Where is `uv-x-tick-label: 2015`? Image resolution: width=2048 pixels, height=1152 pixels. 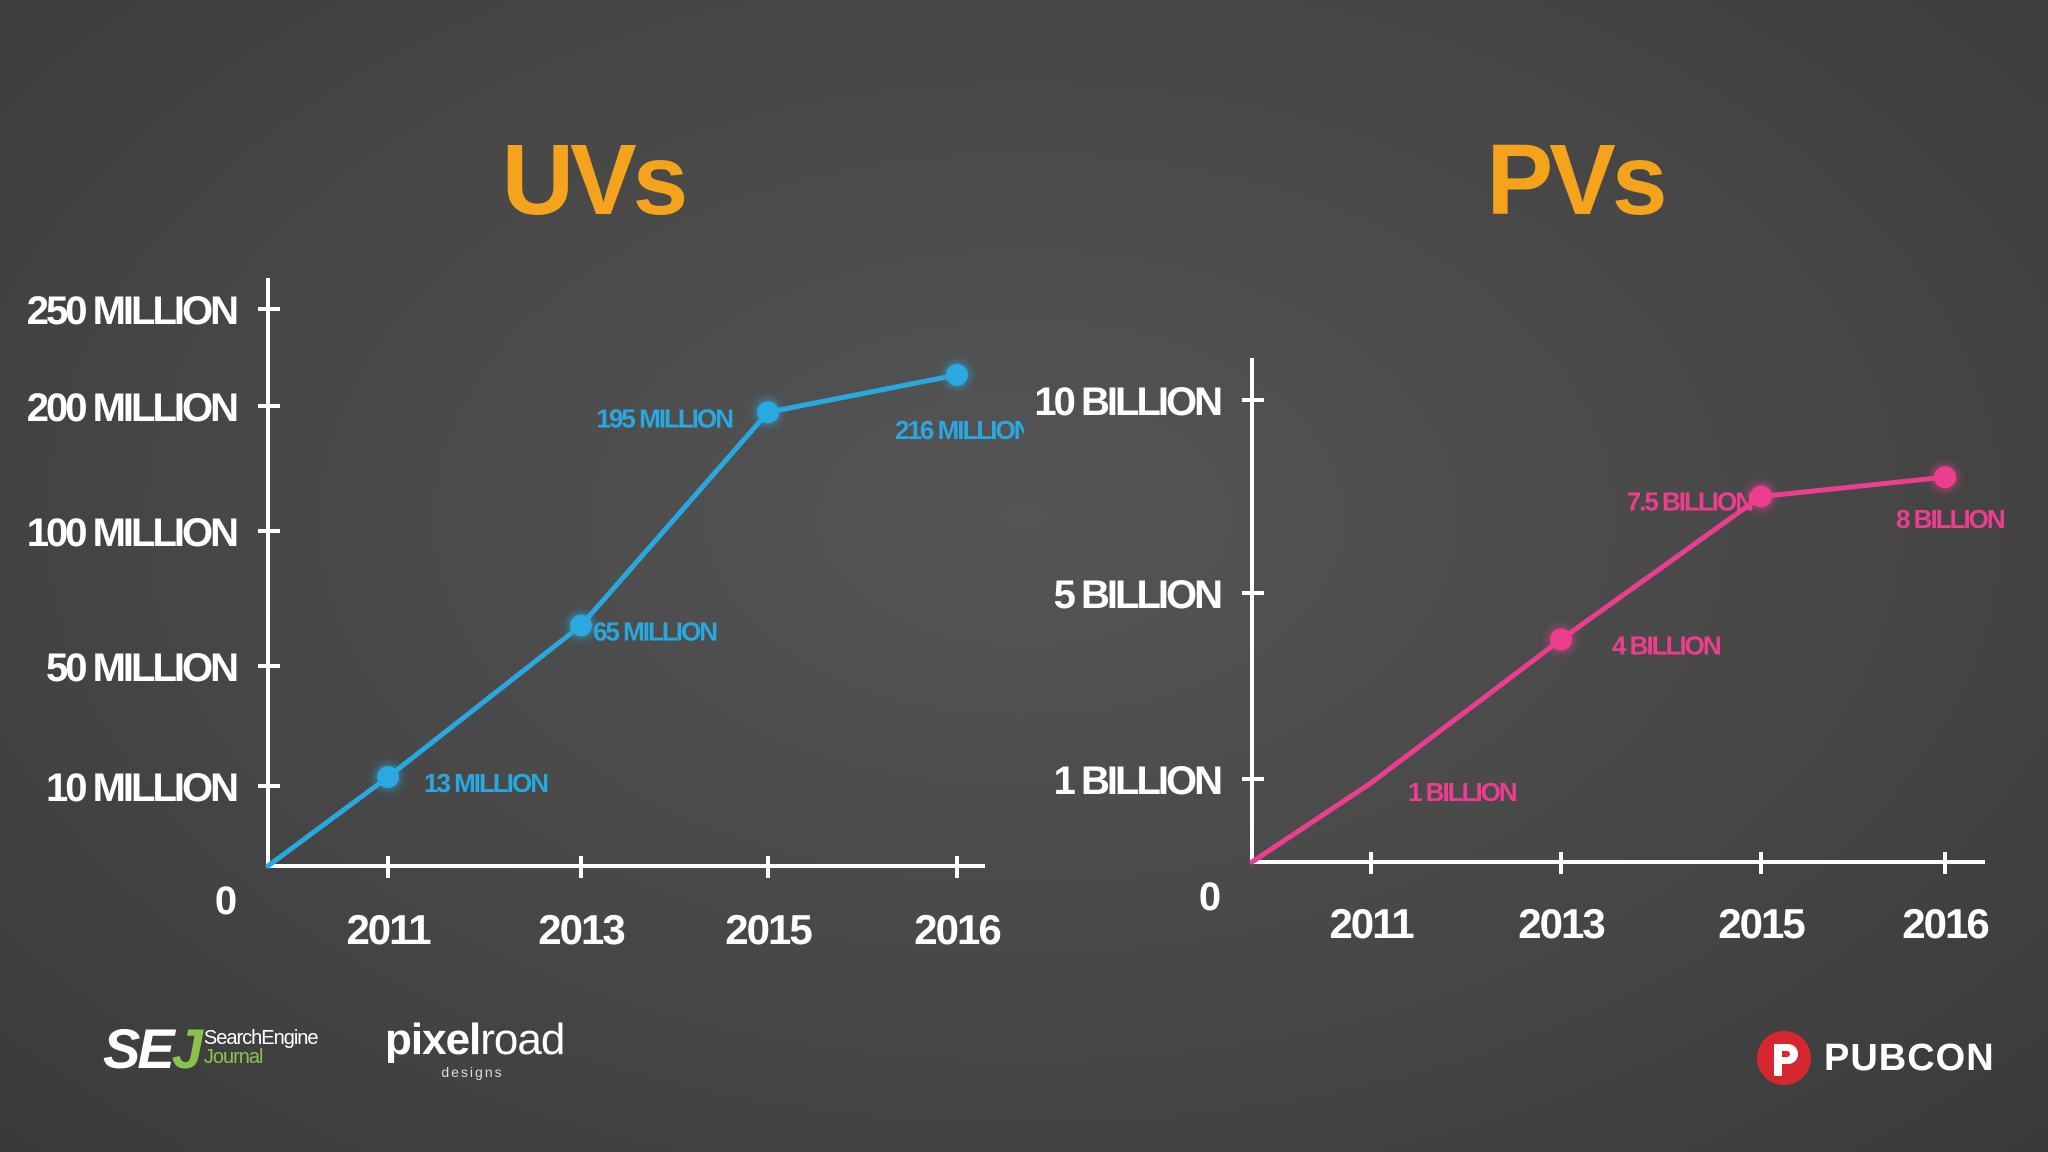
uv-x-tick-label: 2015 is located at coordinates (768, 929).